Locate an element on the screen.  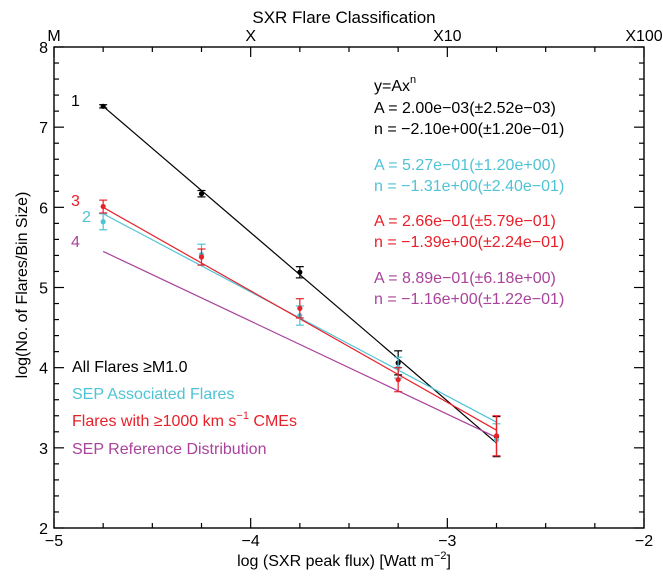
legend-entry-sep-flares: SEP Associated Flares is located at coordinates (153, 394).